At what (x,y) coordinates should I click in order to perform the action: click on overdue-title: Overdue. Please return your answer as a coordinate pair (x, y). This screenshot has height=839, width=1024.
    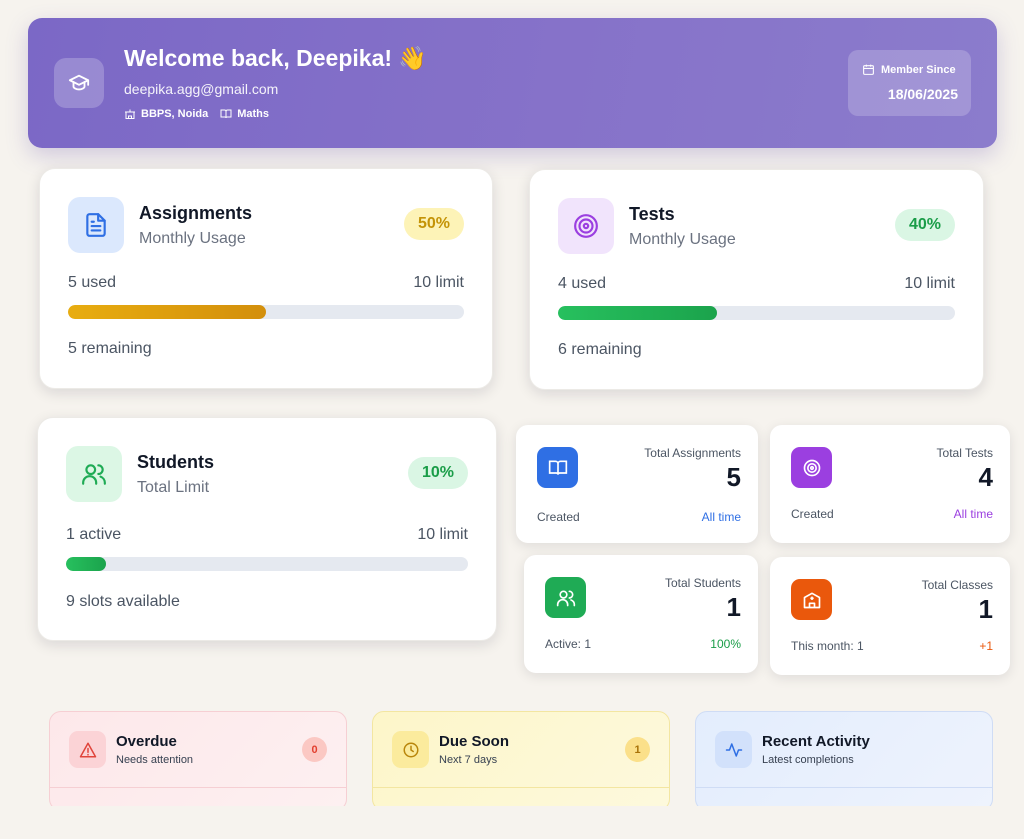
    Looking at the image, I should click on (146, 741).